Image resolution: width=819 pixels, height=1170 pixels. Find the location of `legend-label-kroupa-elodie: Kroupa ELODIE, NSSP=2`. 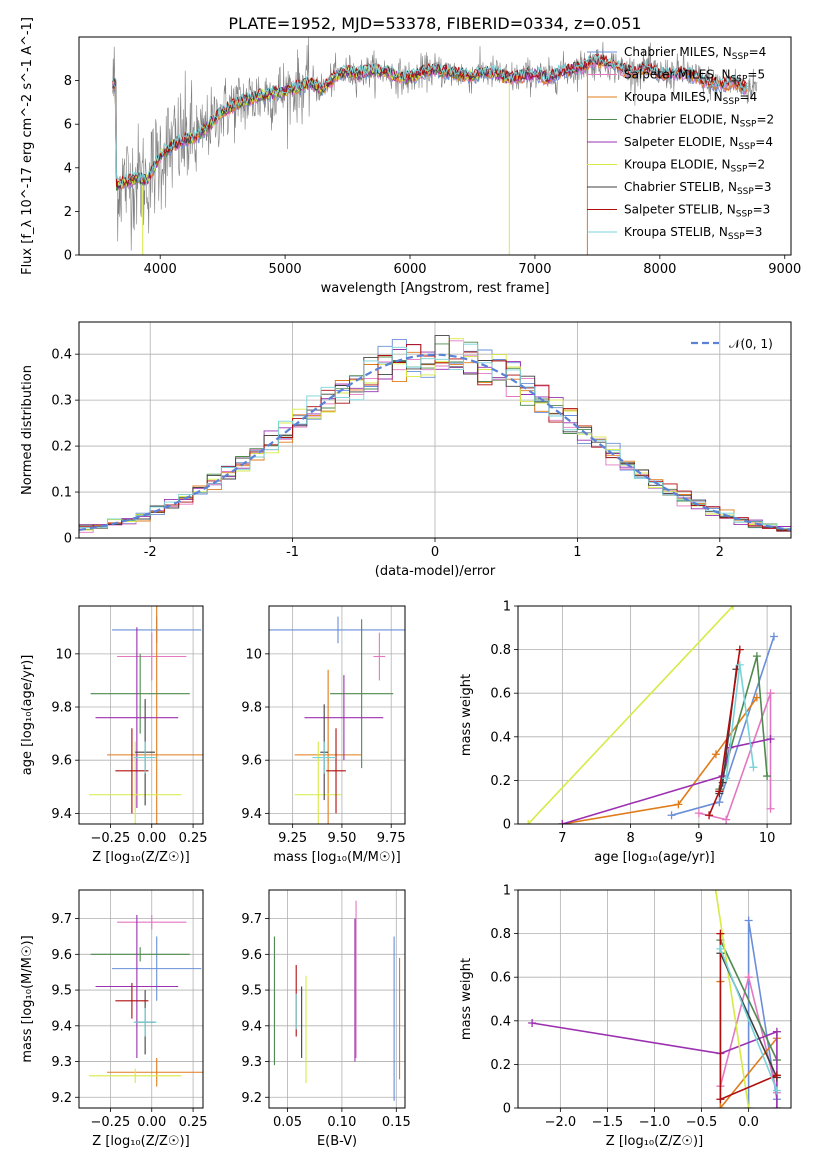

legend-label-kroupa-elodie: Kroupa ELODIE, NSSP=2 is located at coordinates (694, 166).